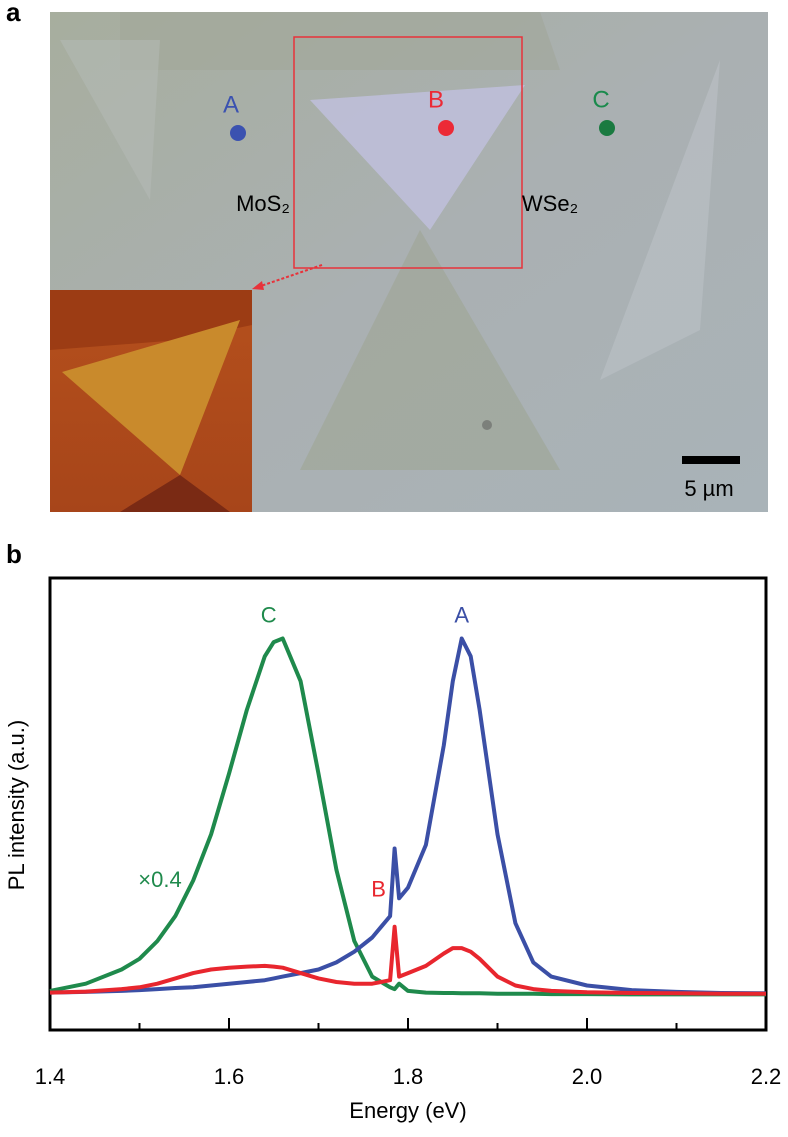 This screenshot has height=1137, width=788. I want to click on x-tick-label: 2.2, so click(766, 1076).